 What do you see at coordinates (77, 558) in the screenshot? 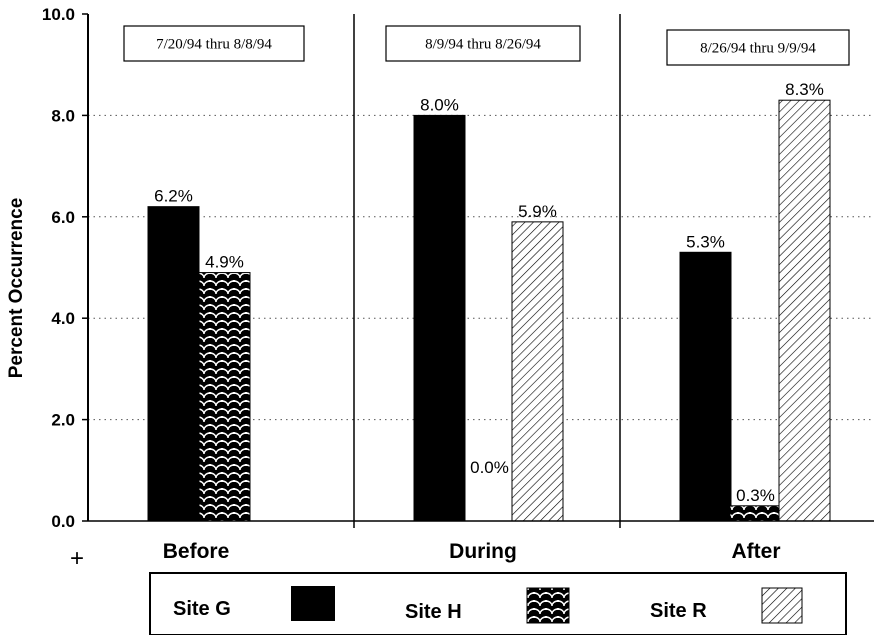
I see `stray-plus-mark: +` at bounding box center [77, 558].